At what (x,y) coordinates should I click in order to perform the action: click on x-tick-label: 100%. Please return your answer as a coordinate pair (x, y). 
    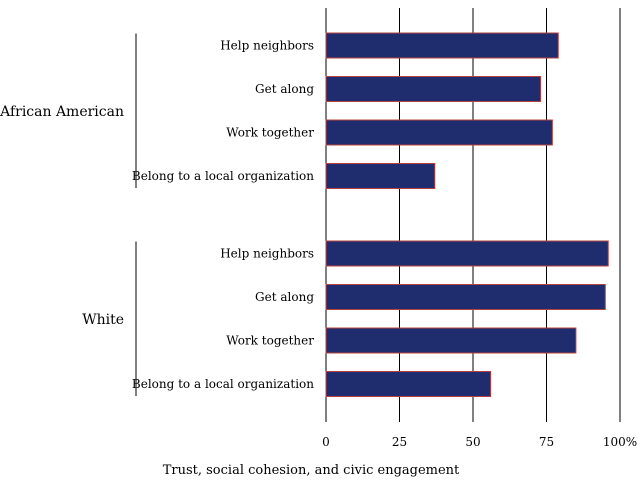
    Looking at the image, I should click on (620, 442).